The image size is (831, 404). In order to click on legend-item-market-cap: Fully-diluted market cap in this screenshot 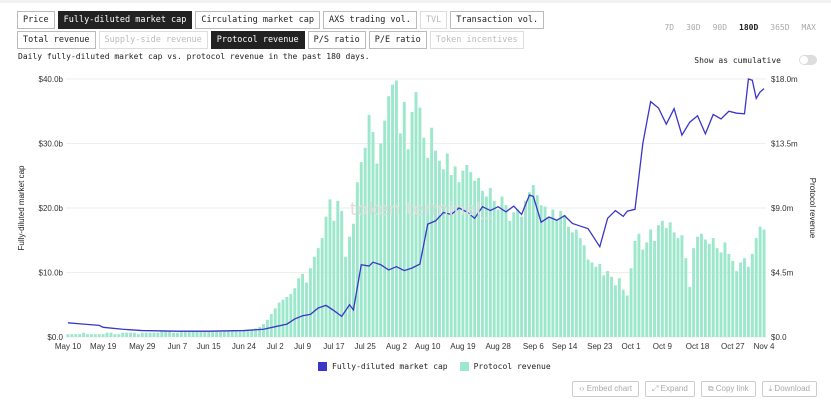, I will do `click(383, 366)`.